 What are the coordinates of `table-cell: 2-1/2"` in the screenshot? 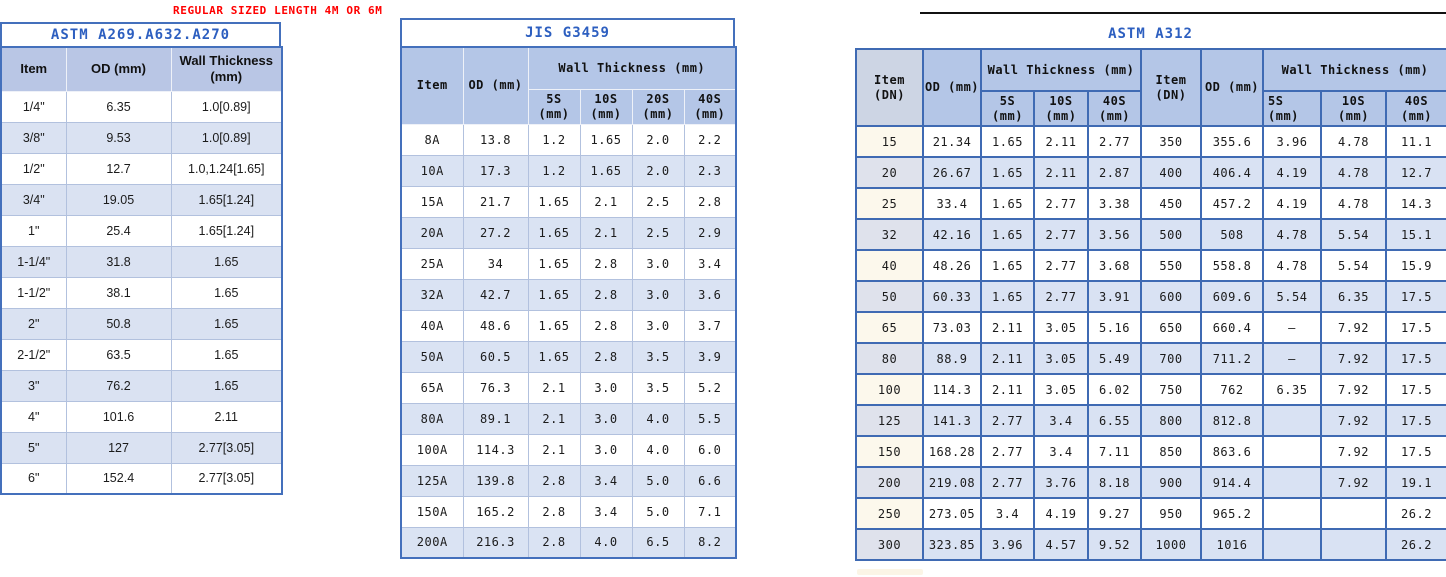 It's located at (33, 354).